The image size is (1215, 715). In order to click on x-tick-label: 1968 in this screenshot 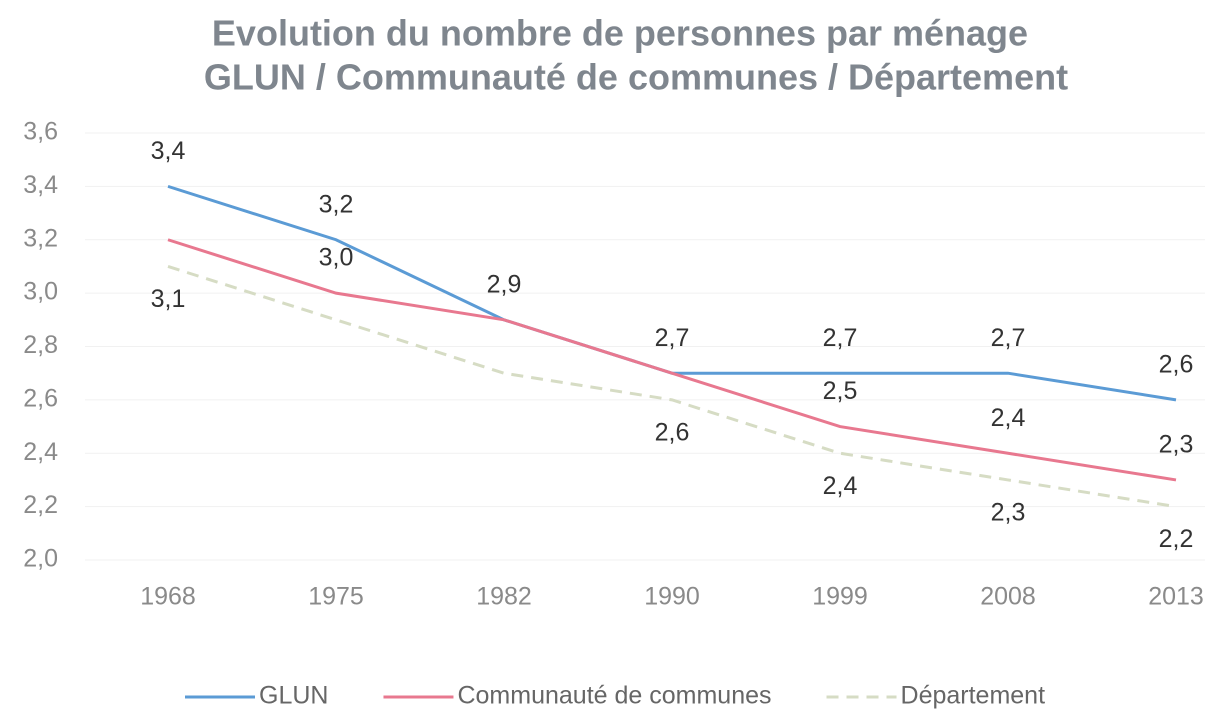, I will do `click(168, 597)`.